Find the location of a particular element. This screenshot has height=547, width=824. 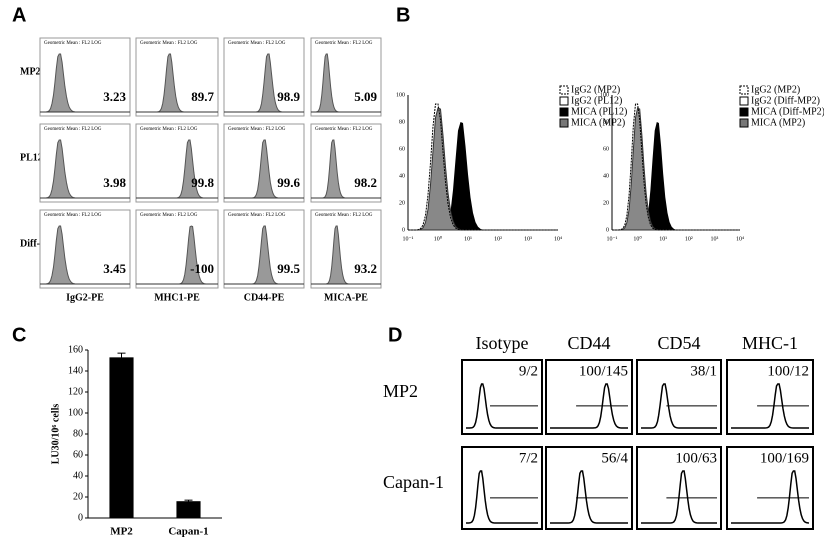

bar is located at coordinates (121, 437).